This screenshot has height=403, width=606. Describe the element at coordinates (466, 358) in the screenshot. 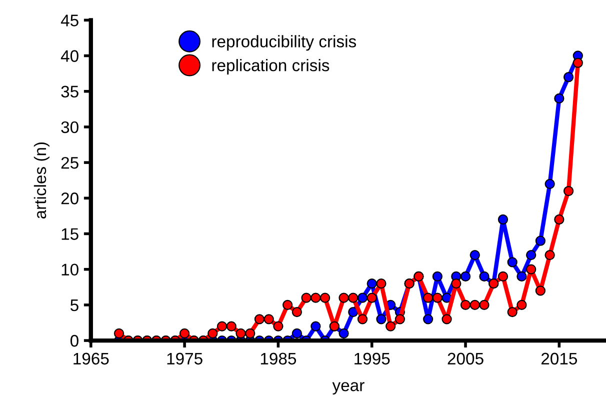

I see `x-tick-label: 2005` at that location.